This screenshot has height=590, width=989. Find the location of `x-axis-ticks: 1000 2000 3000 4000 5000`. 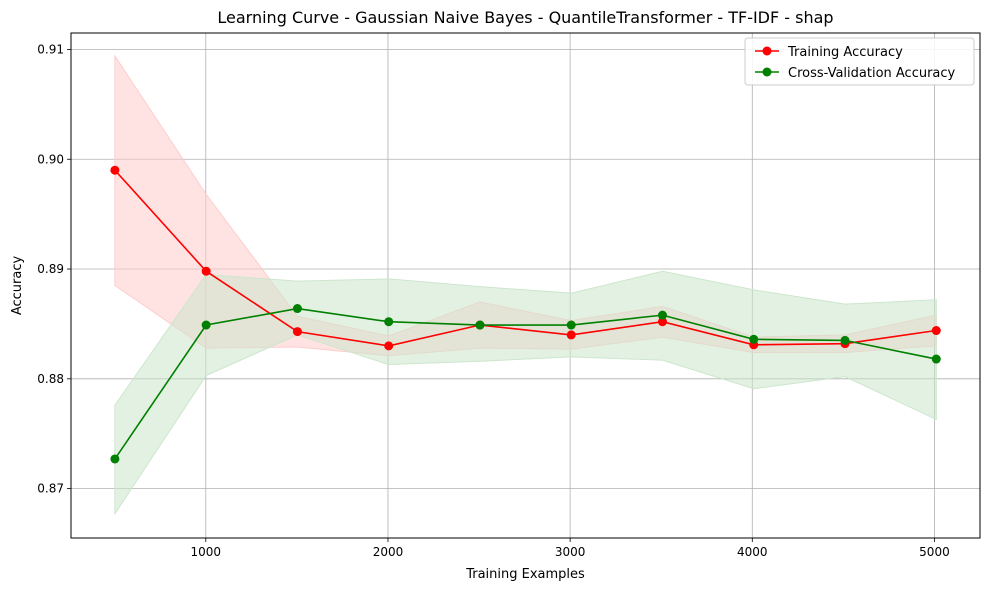

x-axis-ticks: 1000 2000 3000 4000 5000 is located at coordinates (570, 548).